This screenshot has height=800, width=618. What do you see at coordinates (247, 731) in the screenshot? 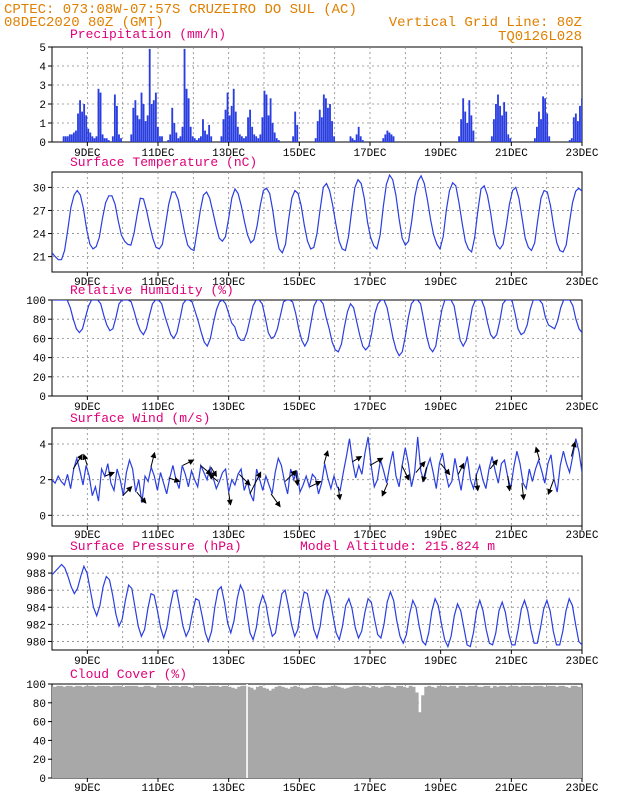
I see `cloud-gap` at bounding box center [247, 731].